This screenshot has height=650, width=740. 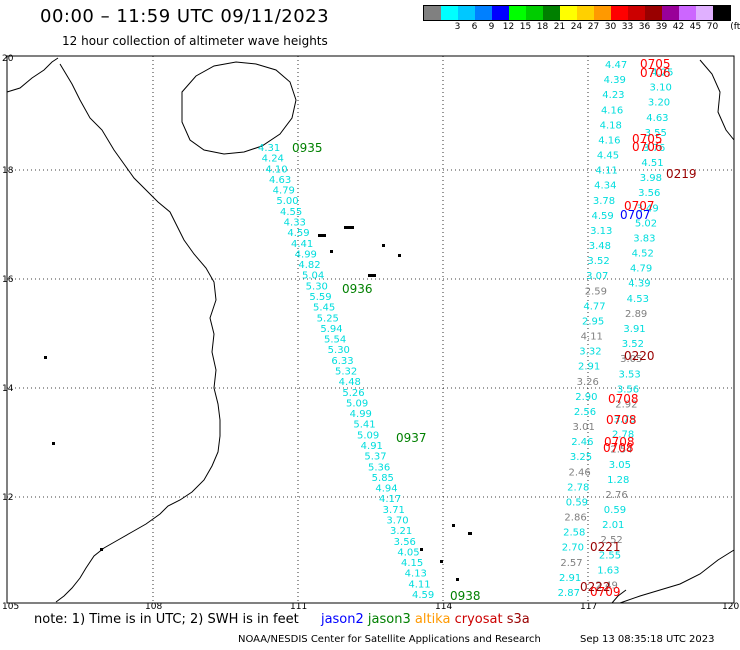 I want to click on color-swatch-label: 30, so click(x=610, y=27).